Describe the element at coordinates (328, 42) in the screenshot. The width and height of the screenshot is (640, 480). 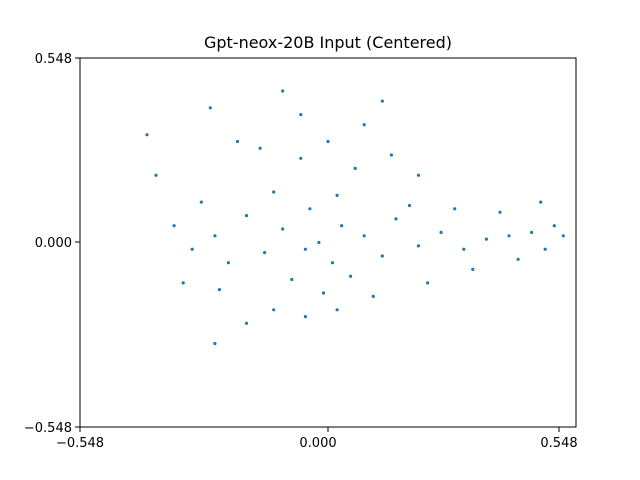
I see `chart-title: Gpt-neox-20B Input (Centered)` at that location.